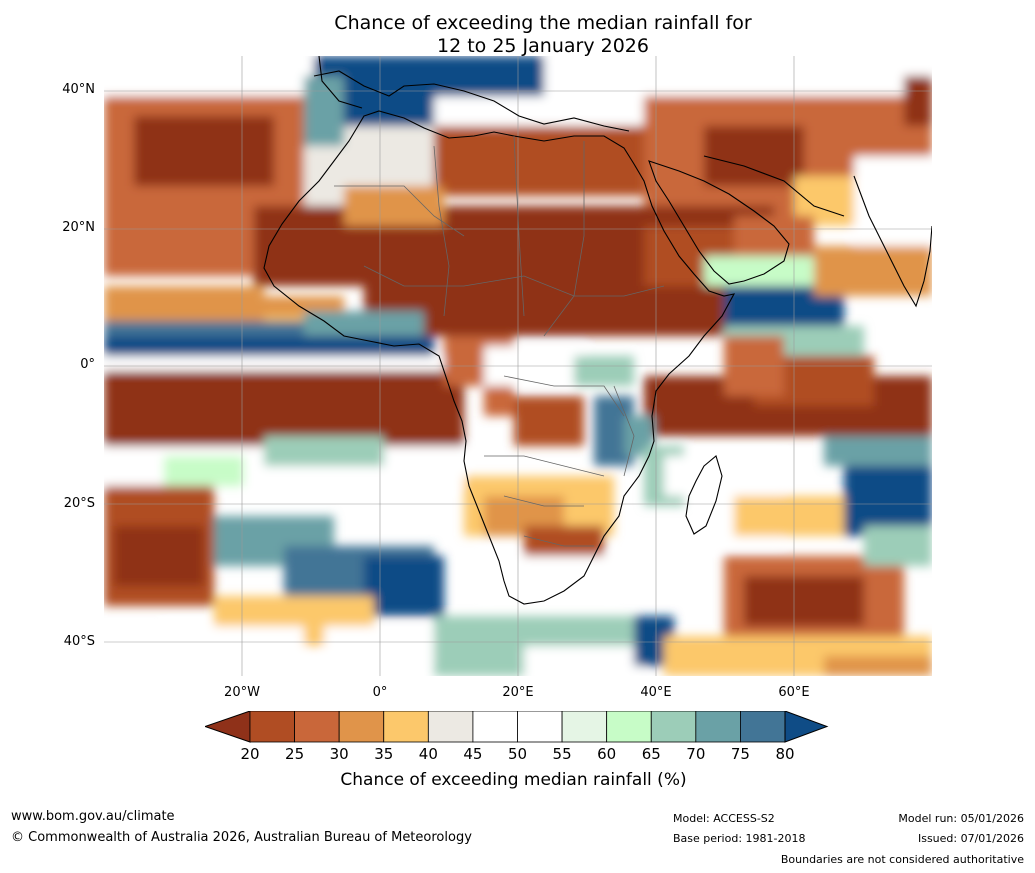 The width and height of the screenshot is (1035, 873). Describe the element at coordinates (295, 754) in the screenshot. I see `colorbar-tick-label: 25` at that location.